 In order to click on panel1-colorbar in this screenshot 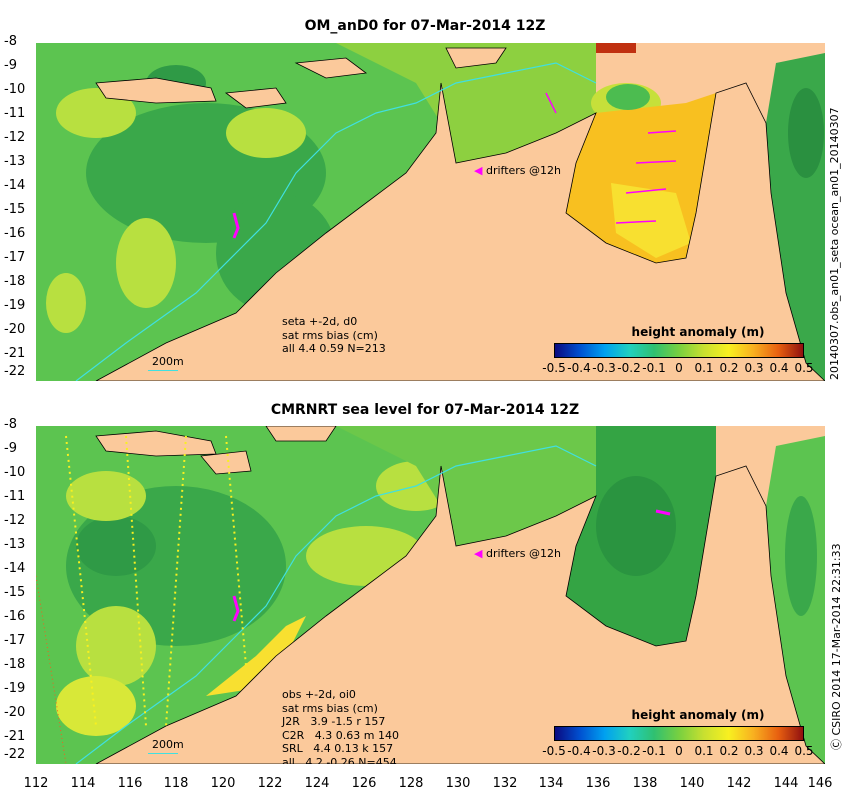, I will do `click(679, 350)`.